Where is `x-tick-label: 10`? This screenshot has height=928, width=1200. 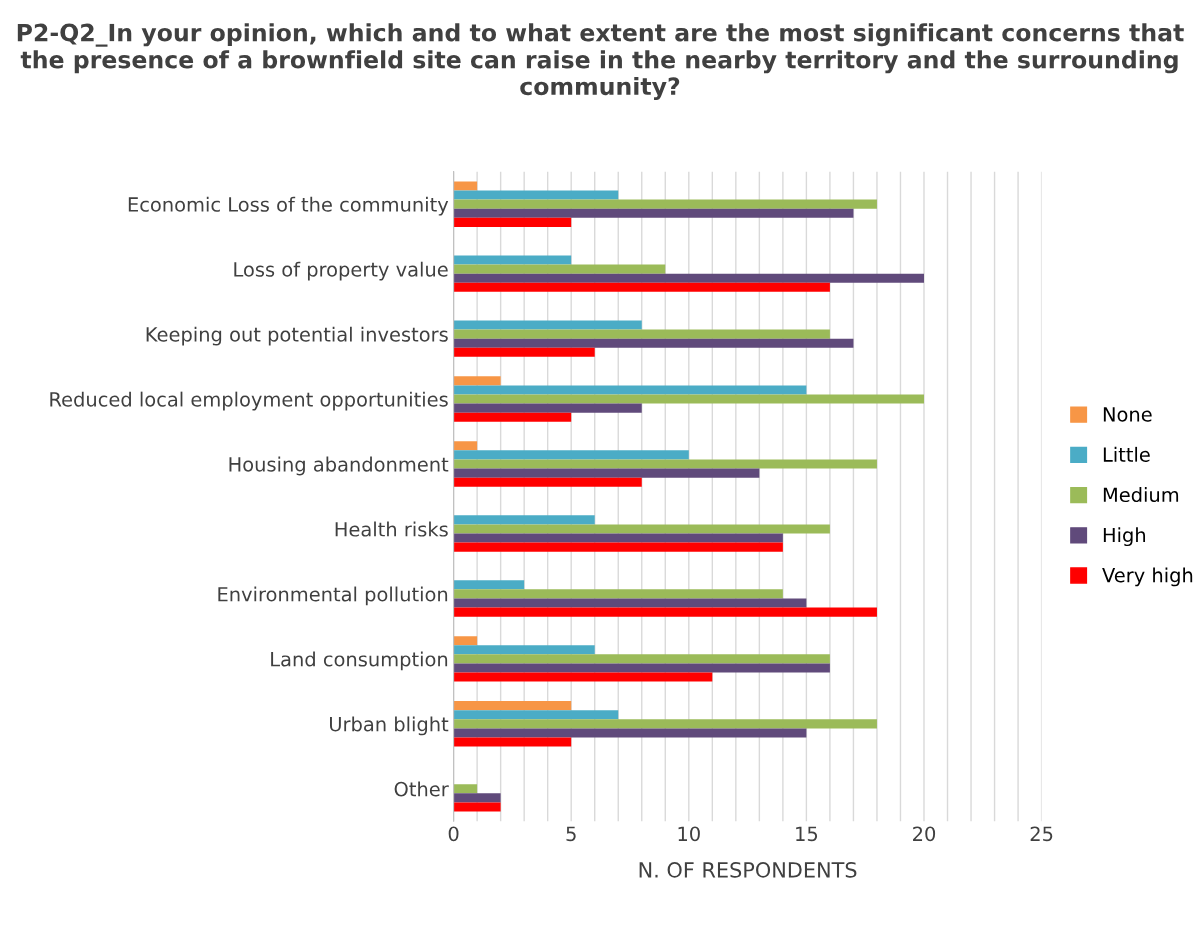 x-tick-label: 10 is located at coordinates (689, 834).